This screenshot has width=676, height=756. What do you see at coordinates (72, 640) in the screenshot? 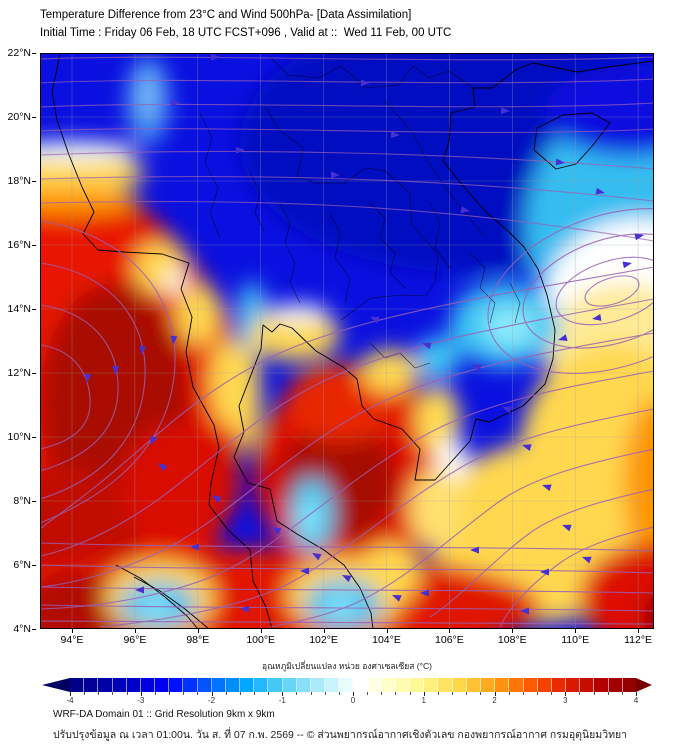
I see `lon-tick-label: 94°E` at bounding box center [72, 640].